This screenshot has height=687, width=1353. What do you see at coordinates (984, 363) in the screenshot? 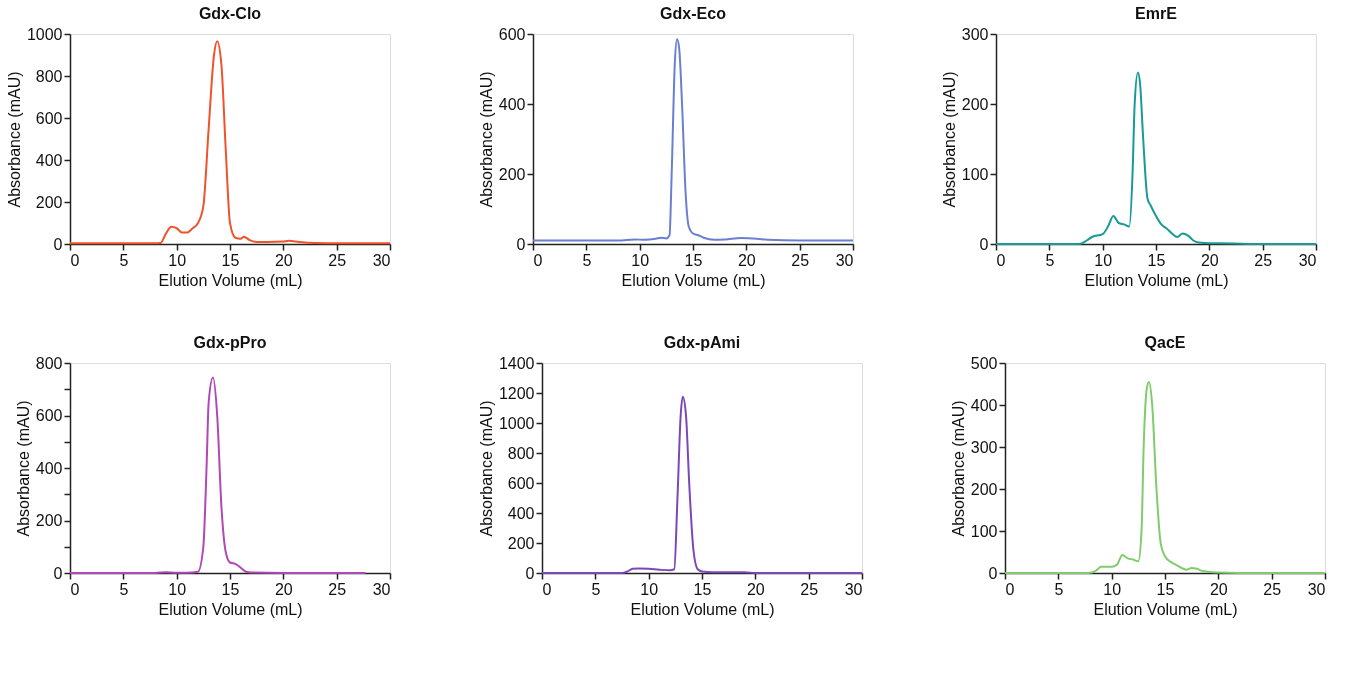
I see `y-tick-label: 500` at bounding box center [984, 363].